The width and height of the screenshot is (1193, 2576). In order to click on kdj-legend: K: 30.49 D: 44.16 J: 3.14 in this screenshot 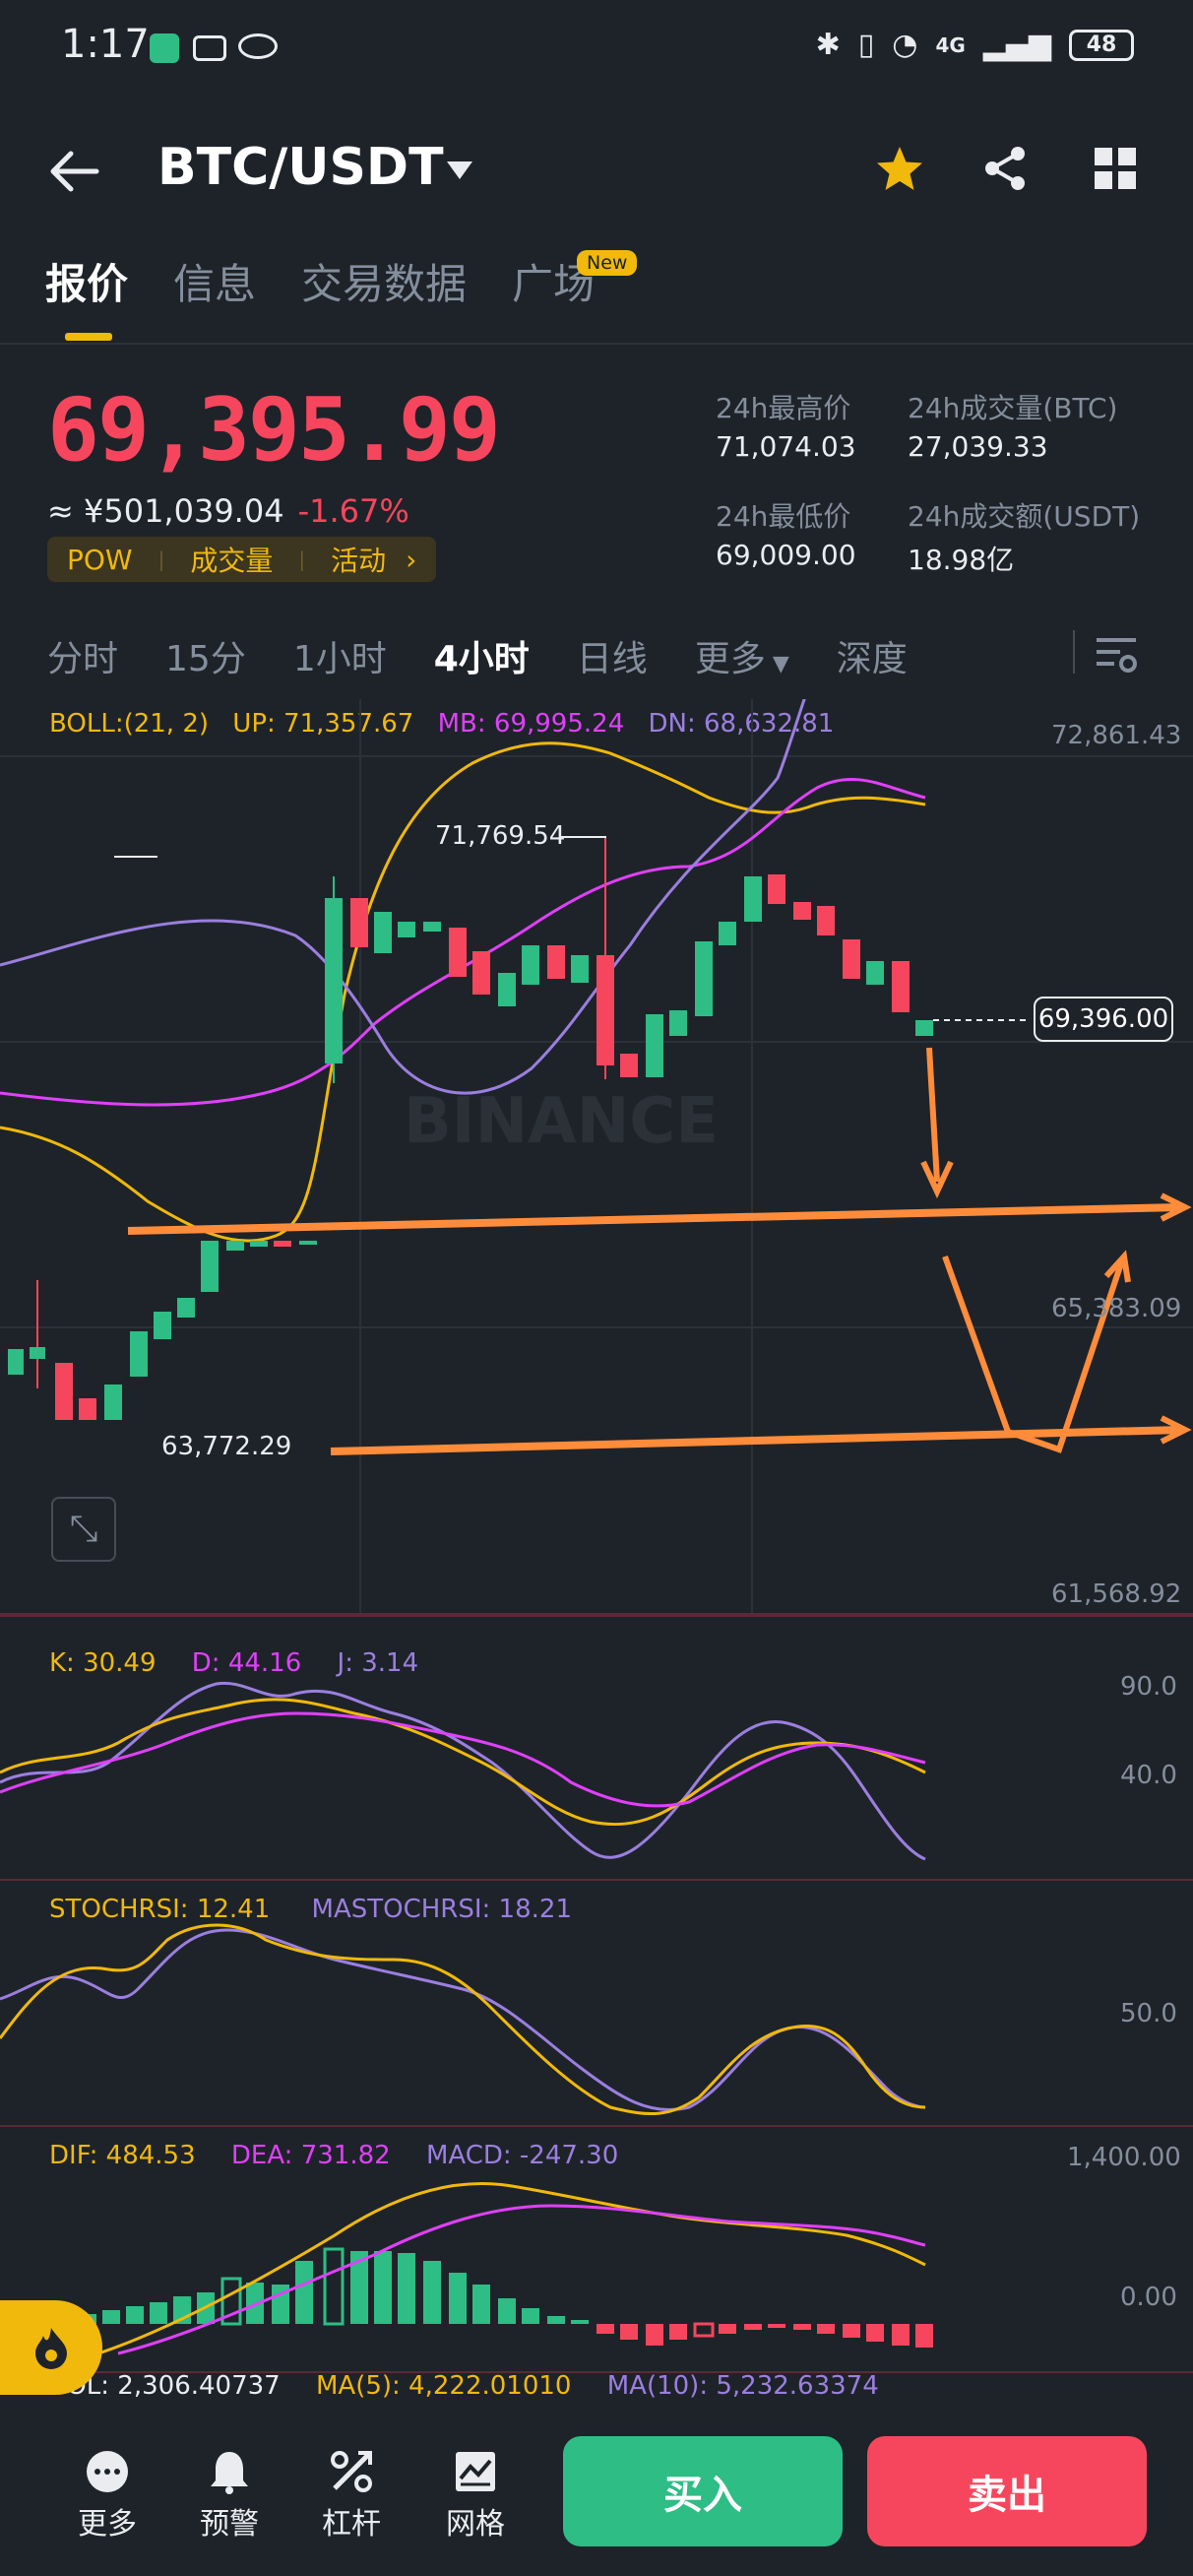, I will do `click(233, 1663)`.